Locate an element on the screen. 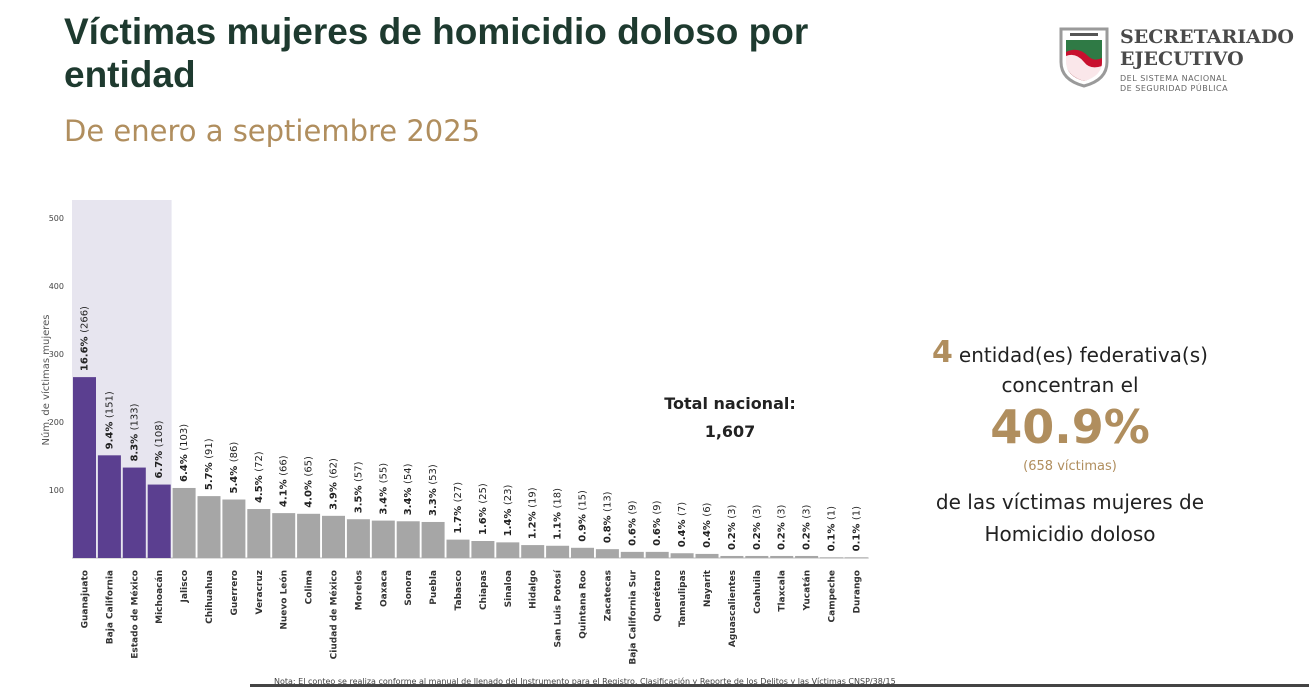 This screenshot has height=687, width=1309. x-tick-label: Guanajuato is located at coordinates (86, 599).